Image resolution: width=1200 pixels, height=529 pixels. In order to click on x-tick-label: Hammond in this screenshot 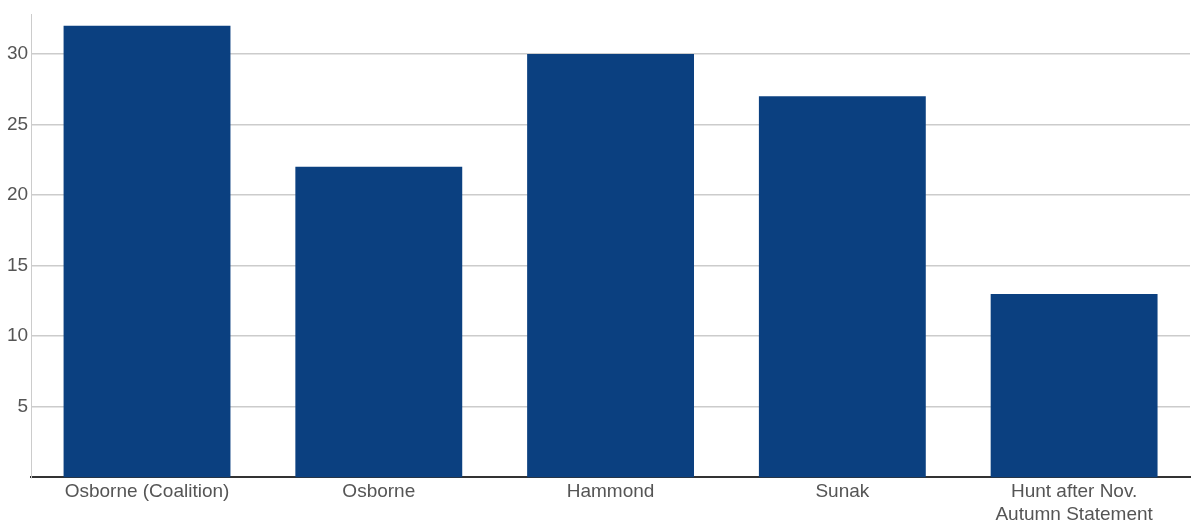, I will do `click(610, 491)`.